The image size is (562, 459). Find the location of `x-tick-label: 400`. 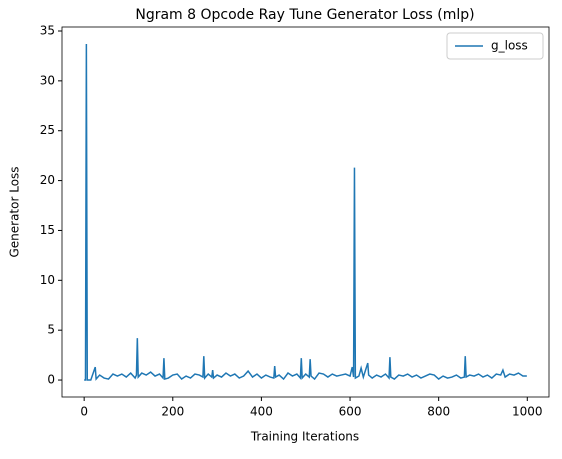

x-tick-label: 400 is located at coordinates (261, 412).